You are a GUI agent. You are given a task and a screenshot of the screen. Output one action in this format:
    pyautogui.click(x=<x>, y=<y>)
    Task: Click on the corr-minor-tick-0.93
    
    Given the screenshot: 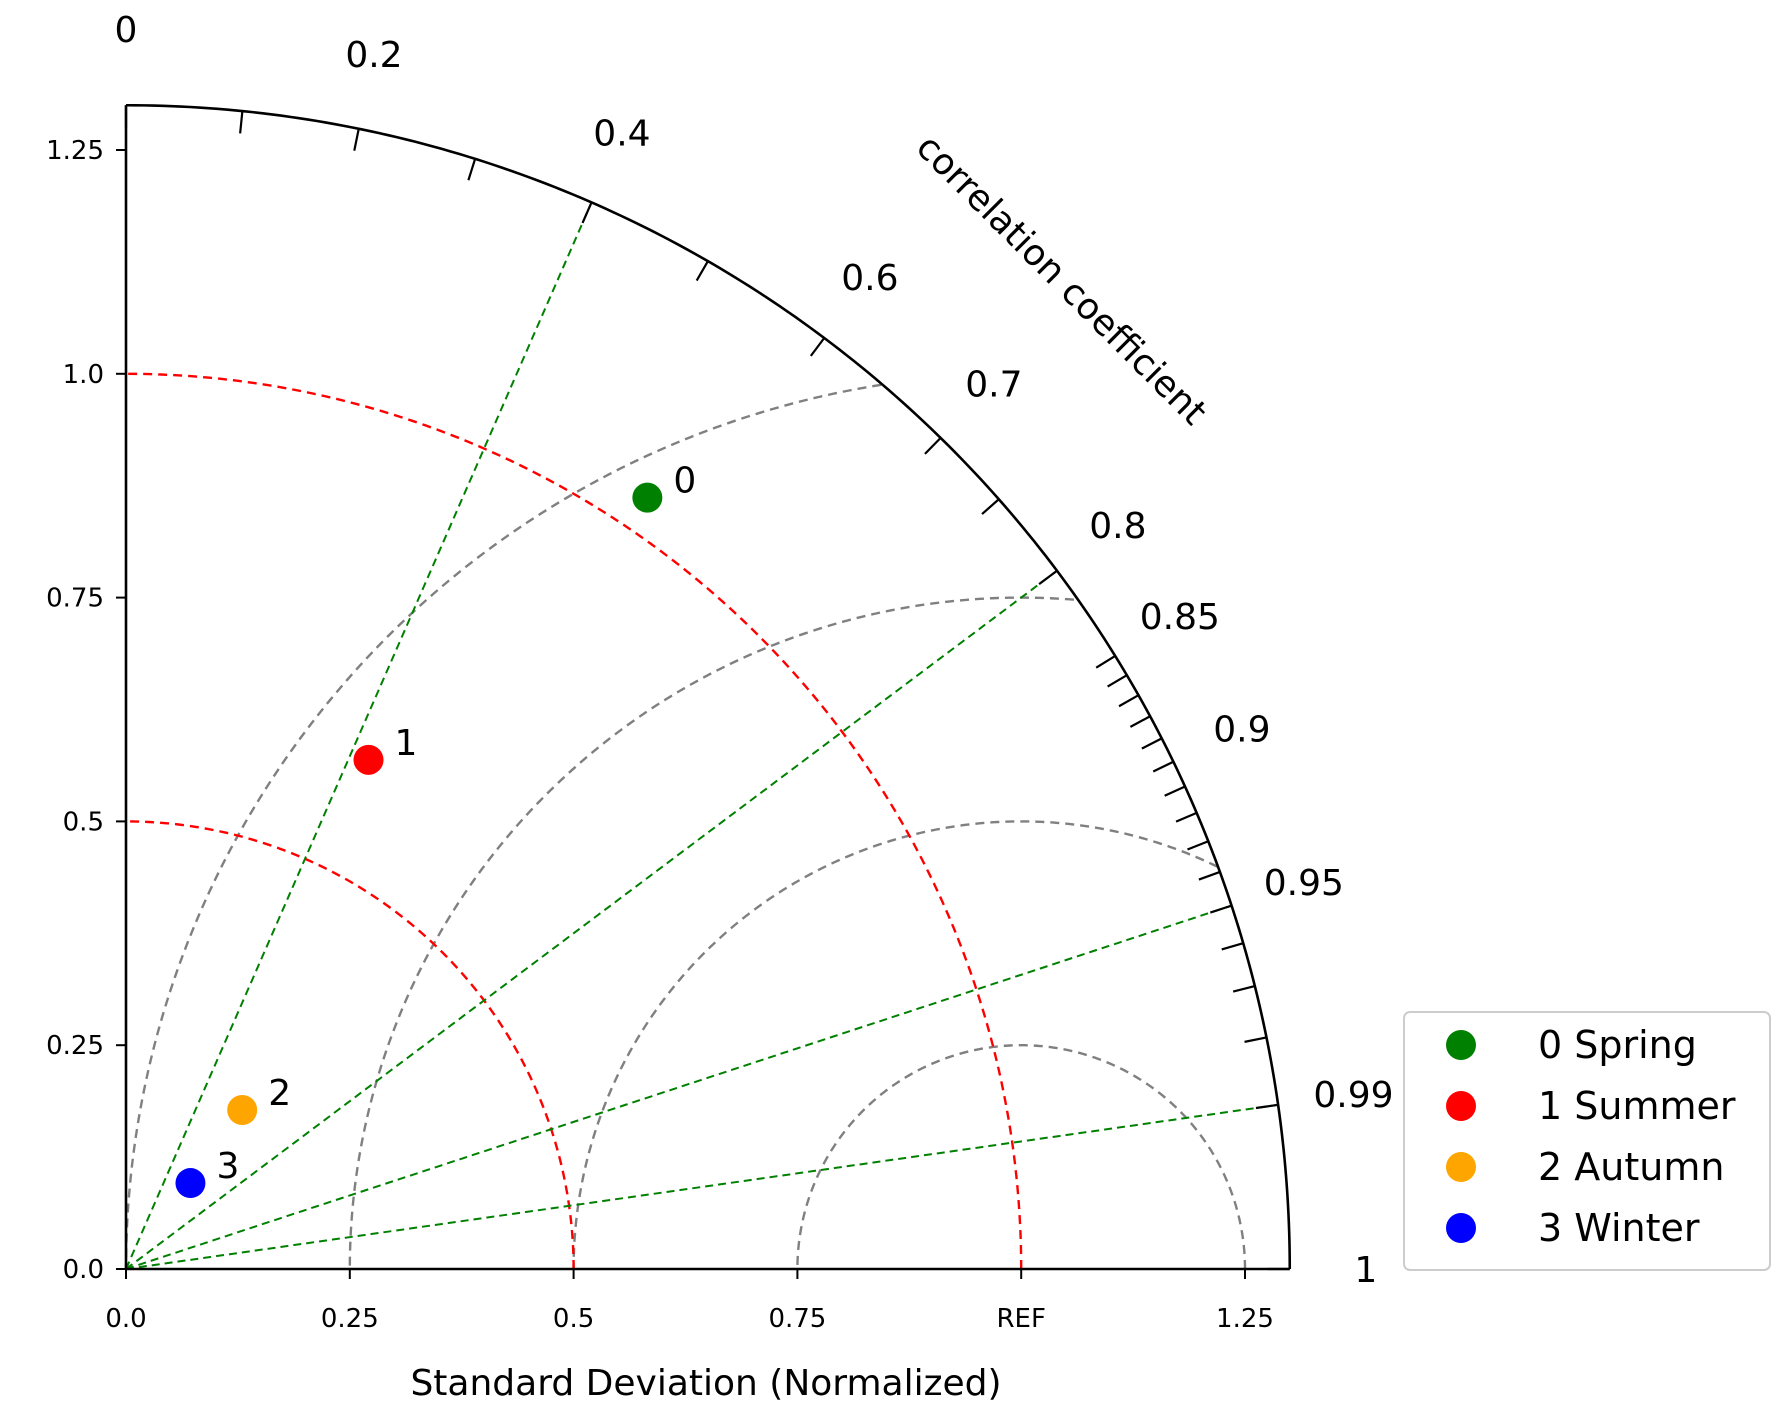 What is the action you would take?
    pyautogui.click(x=1198, y=845)
    